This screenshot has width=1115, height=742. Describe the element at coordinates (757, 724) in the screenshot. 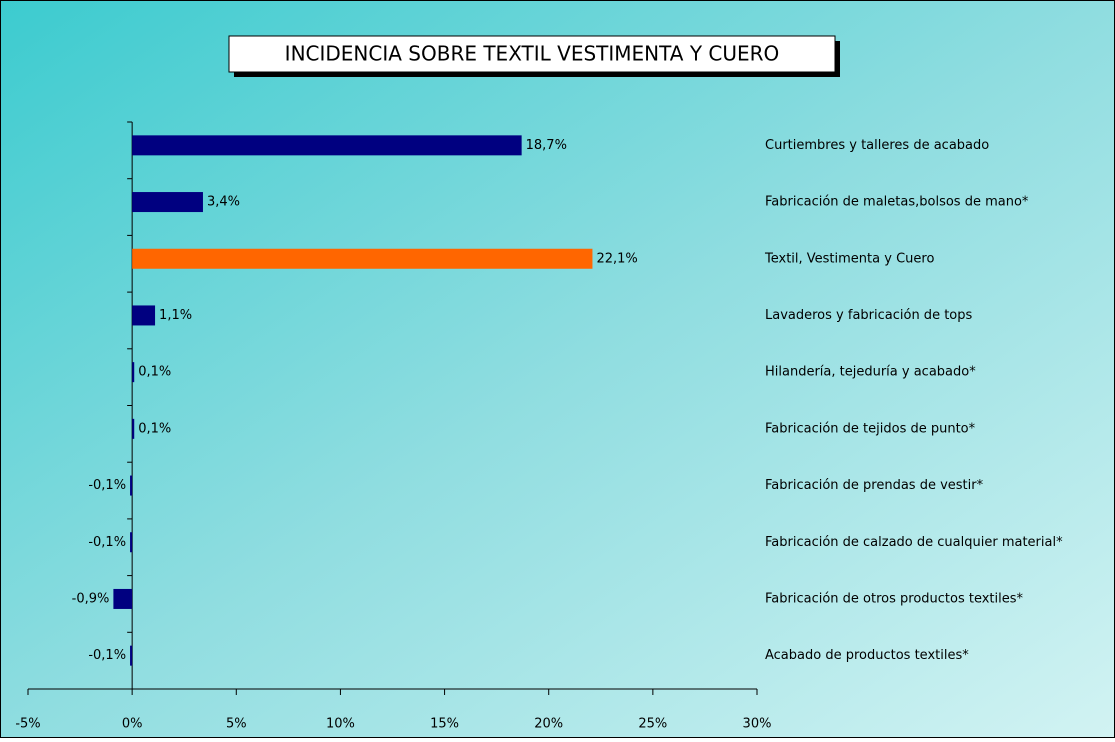

I see `x-tick-label: 30%` at that location.